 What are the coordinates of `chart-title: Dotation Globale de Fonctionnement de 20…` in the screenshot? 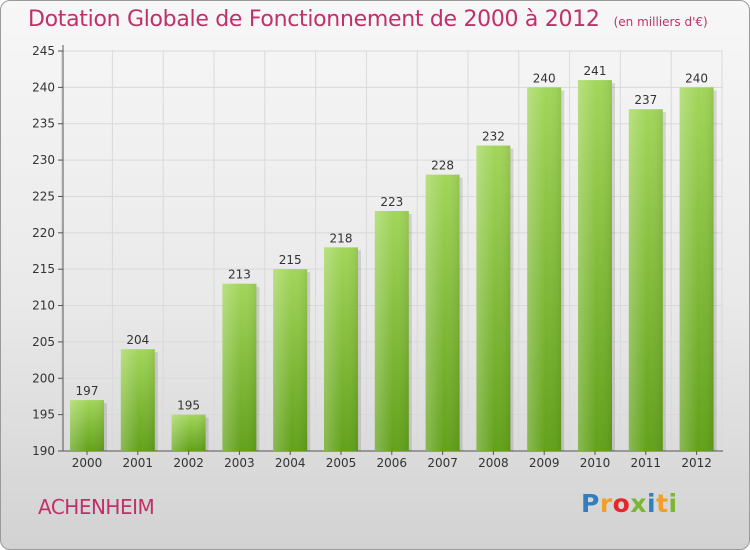 It's located at (368, 19).